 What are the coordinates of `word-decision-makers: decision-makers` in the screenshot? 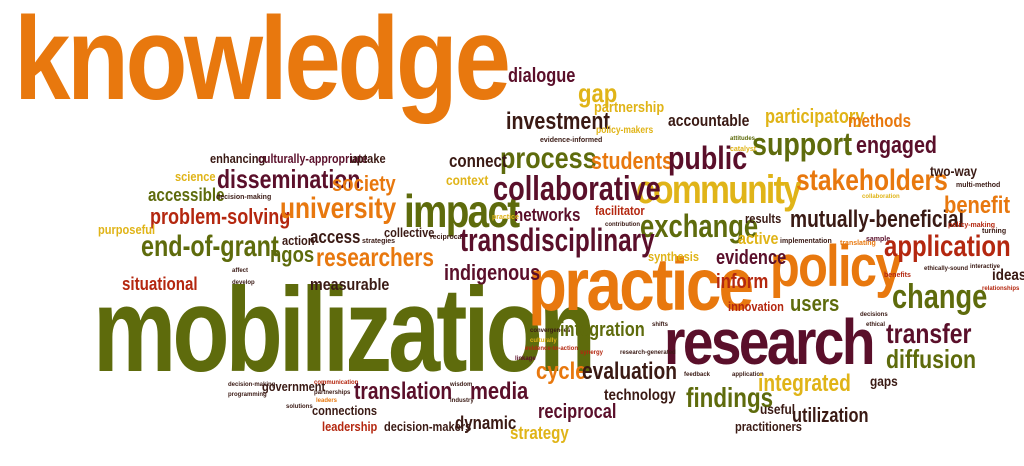 It's located at (428, 426).